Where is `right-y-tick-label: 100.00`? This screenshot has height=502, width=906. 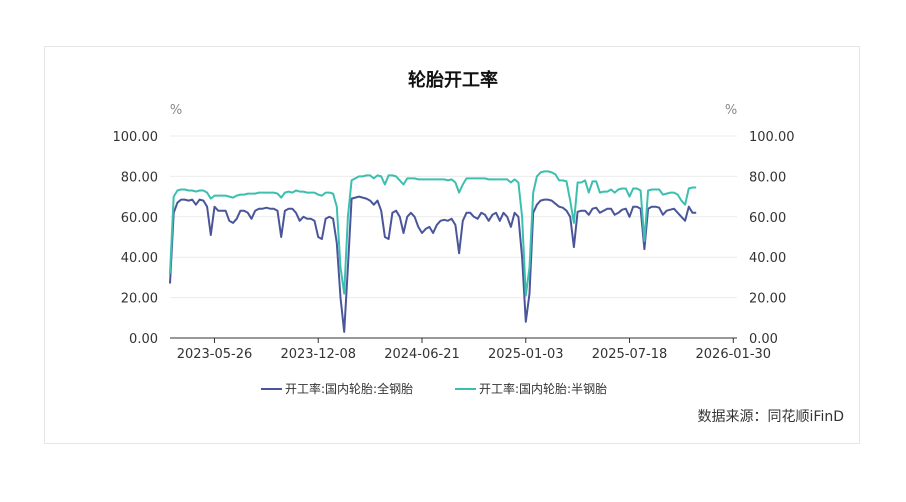
right-y-tick-label: 100.00 is located at coordinates (772, 137).